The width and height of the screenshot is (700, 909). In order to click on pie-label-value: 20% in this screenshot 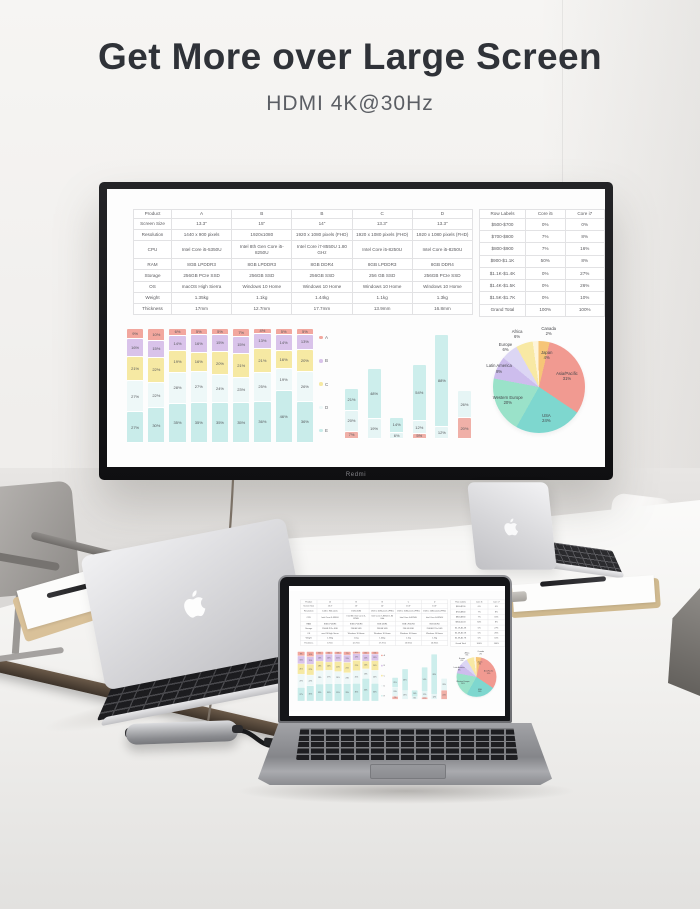, I will do `click(463, 683)`.